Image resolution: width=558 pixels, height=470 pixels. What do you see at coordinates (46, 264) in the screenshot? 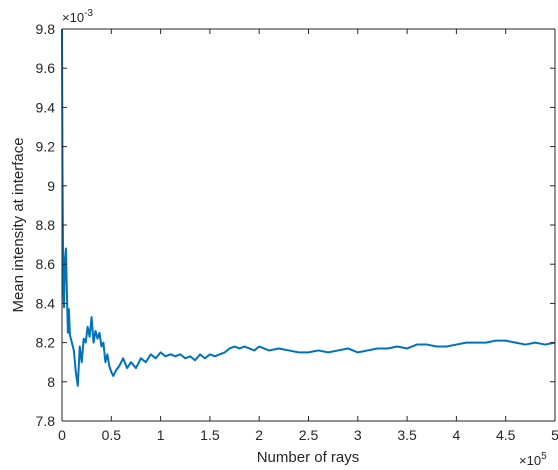
I see `y-tick-label: 8.6` at bounding box center [46, 264].